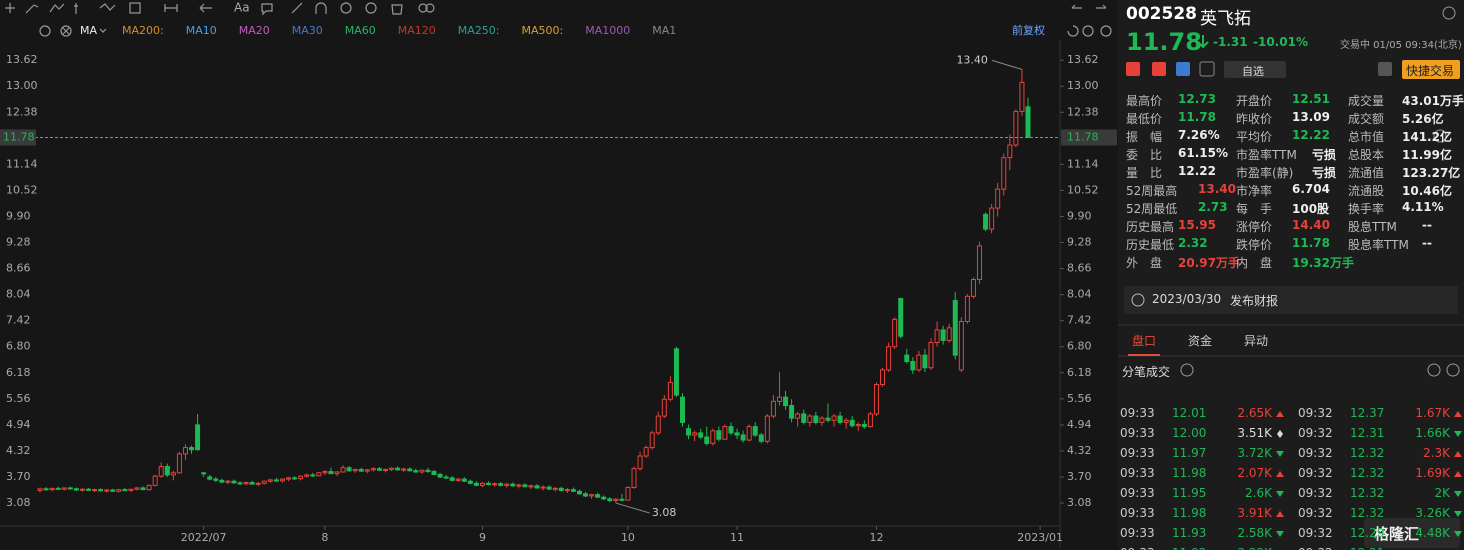 The height and width of the screenshot is (550, 1464). What do you see at coordinates (558, 19) in the screenshot?
I see `toolbar` at bounding box center [558, 19].